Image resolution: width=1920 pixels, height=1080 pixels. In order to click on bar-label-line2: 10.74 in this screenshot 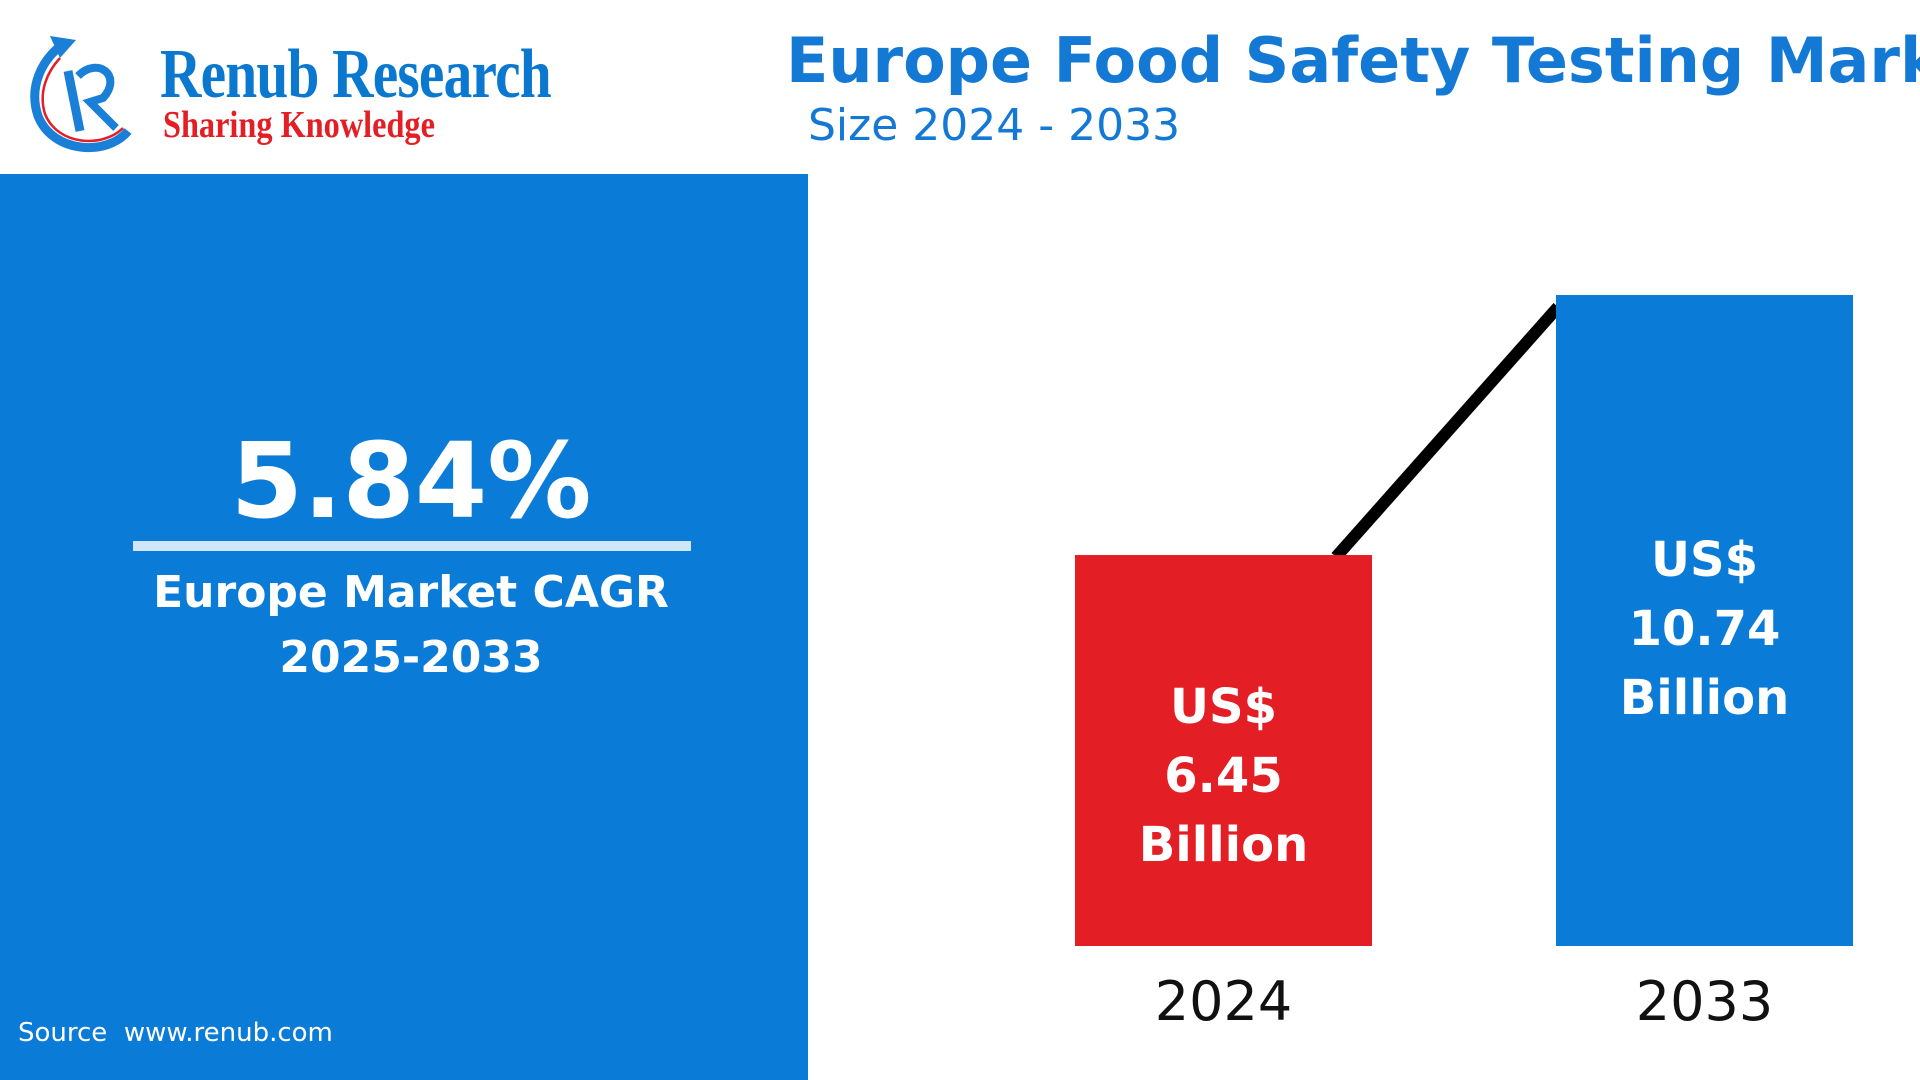, I will do `click(1704, 629)`.